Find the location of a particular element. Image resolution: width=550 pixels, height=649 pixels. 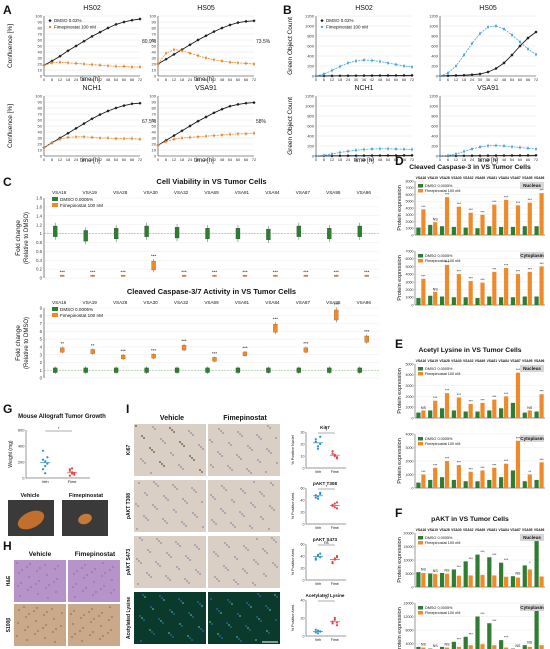

x-tick-label: 72 is located at coordinates (254, 79).